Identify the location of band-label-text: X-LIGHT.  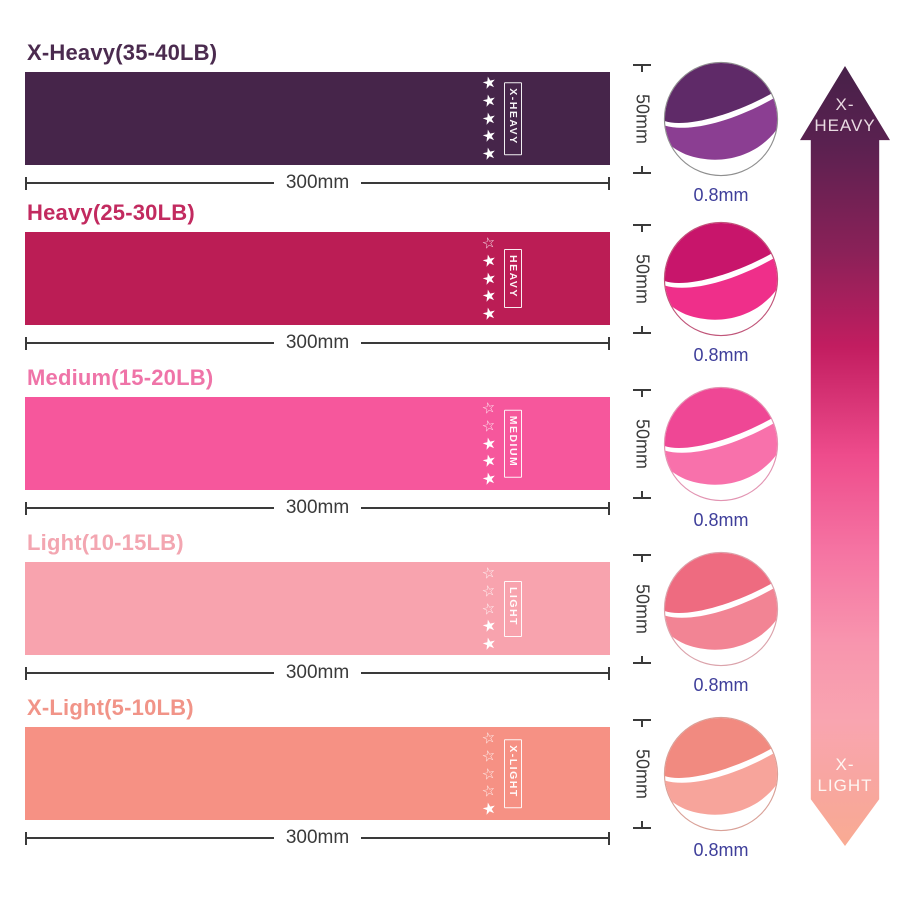
(513, 771).